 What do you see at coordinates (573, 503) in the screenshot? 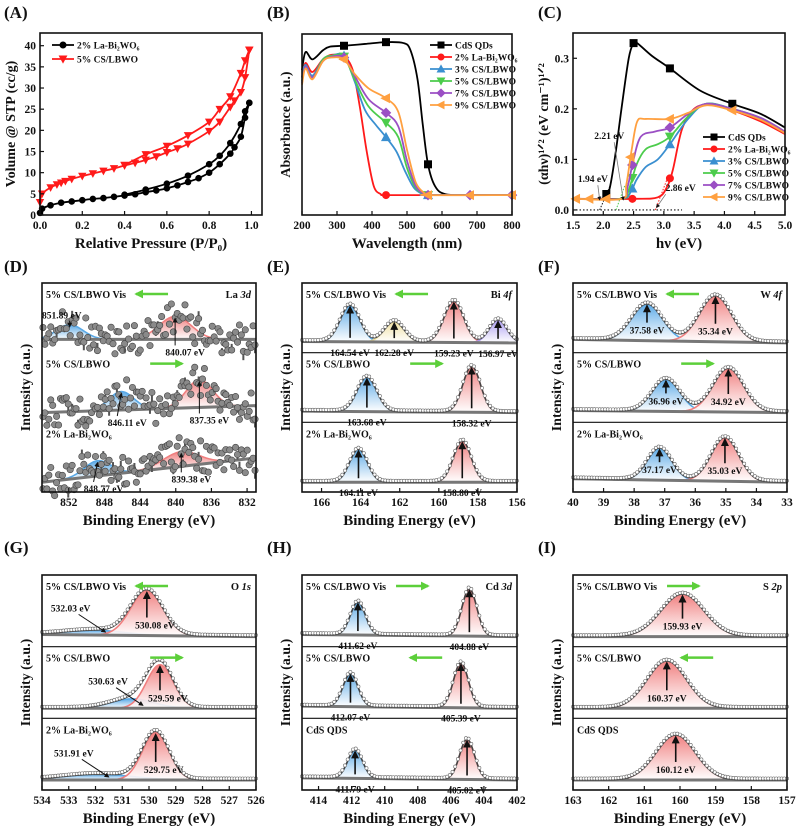
I see `x-tick-label: 40` at bounding box center [573, 503].